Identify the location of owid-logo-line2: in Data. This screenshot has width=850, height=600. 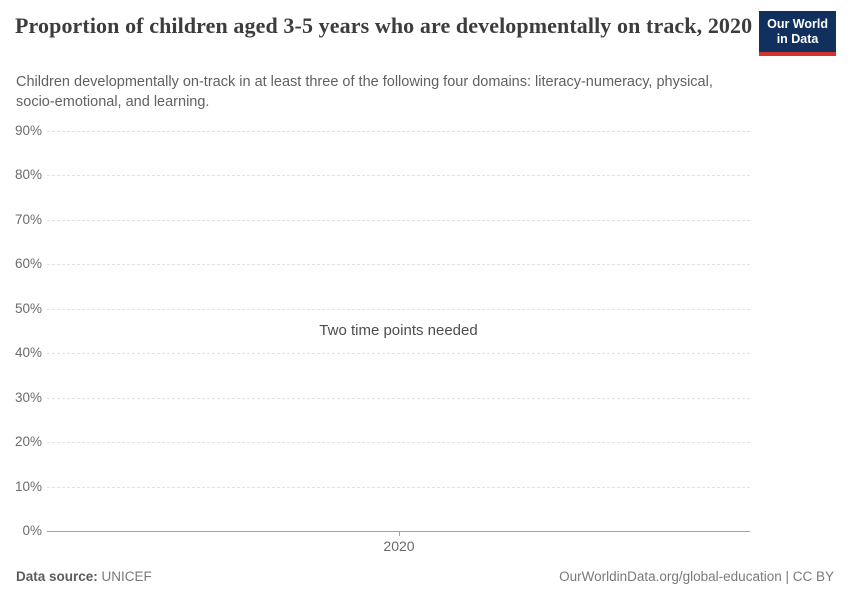
(797, 39).